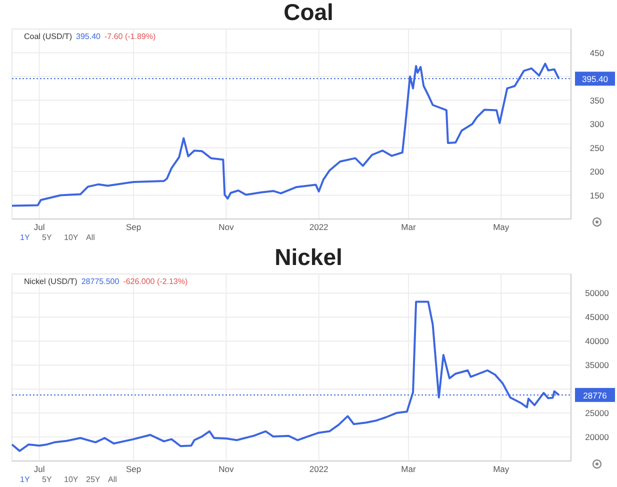 This screenshot has width=617, height=487. Describe the element at coordinates (595, 79) in the screenshot. I see `ref-line-label: 395.40` at that location.